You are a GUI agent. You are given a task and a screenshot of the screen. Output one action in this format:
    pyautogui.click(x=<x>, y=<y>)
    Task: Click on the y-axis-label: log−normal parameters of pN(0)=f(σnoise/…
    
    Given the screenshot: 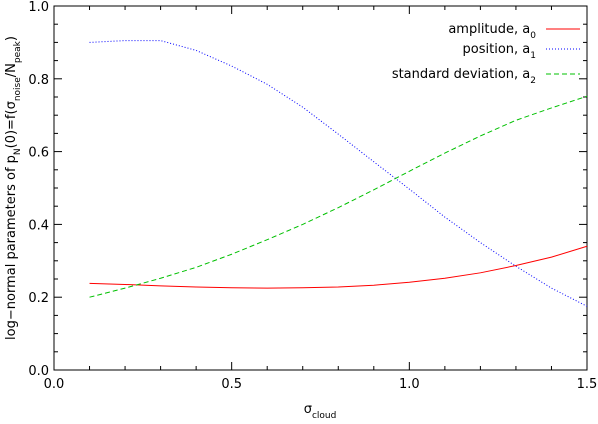 What is the action you would take?
    pyautogui.click(x=13, y=188)
    